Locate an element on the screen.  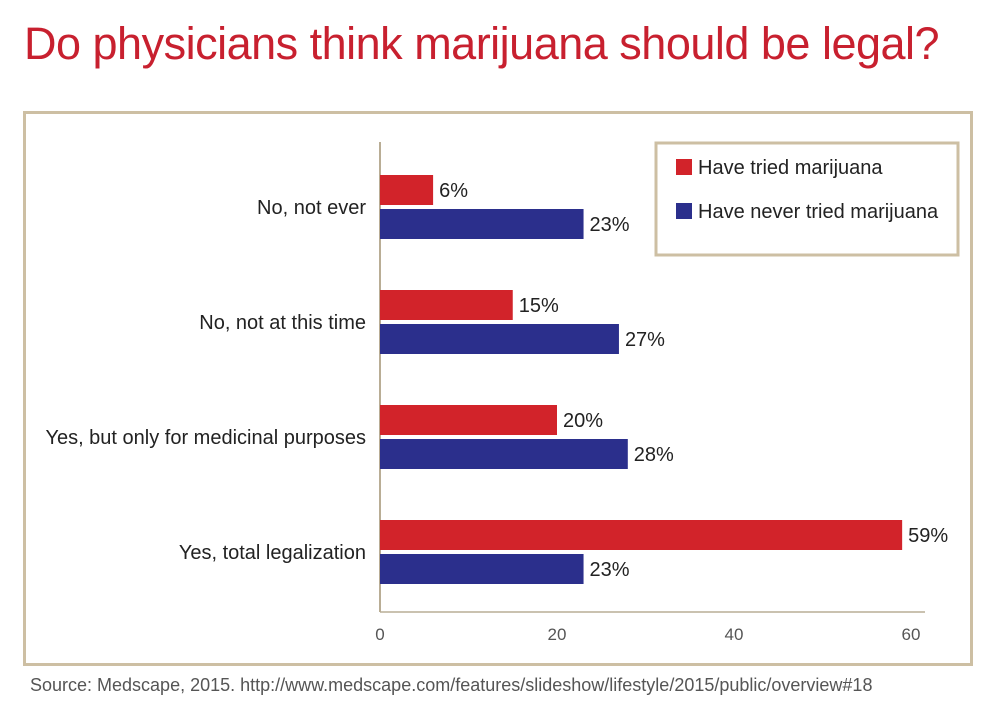
legend-swatch-tried is located at coordinates (684, 167).